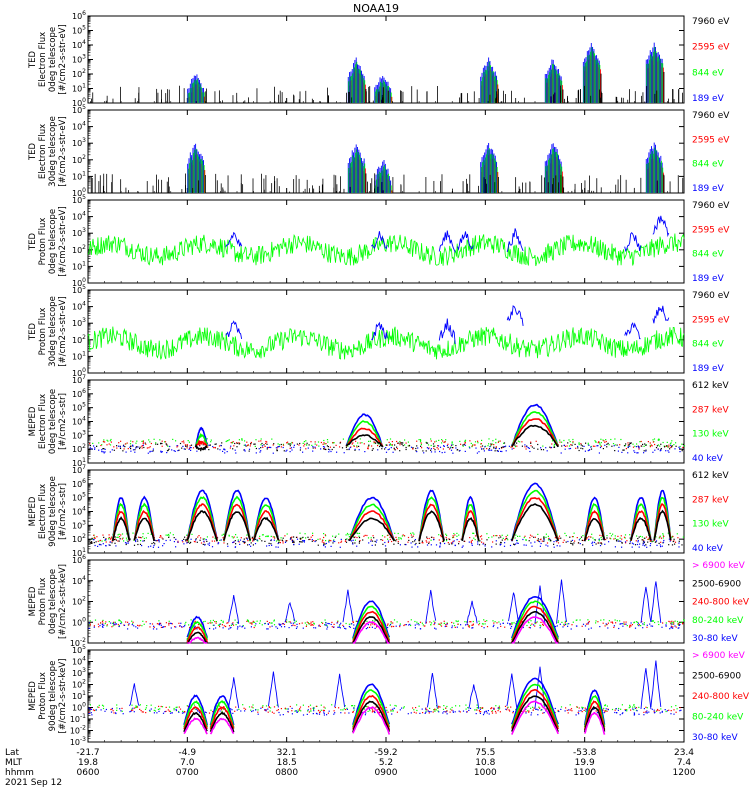 Image resolution: width=750 pixels, height=800 pixels. What do you see at coordinates (79, 511) in the screenshot?
I see `y-tick-label: 104` at bounding box center [79, 511].